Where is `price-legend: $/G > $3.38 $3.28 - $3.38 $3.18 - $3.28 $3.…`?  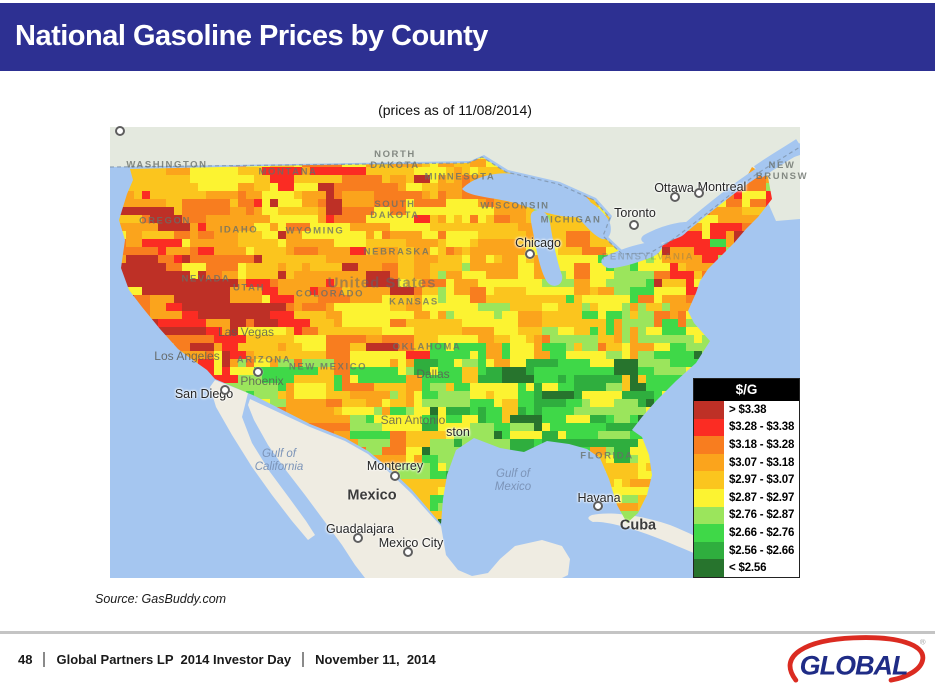
price-legend: $/G > $3.38 $3.28 - $3.38 $3.18 - $3.28 $3.… is located at coordinates (746, 478).